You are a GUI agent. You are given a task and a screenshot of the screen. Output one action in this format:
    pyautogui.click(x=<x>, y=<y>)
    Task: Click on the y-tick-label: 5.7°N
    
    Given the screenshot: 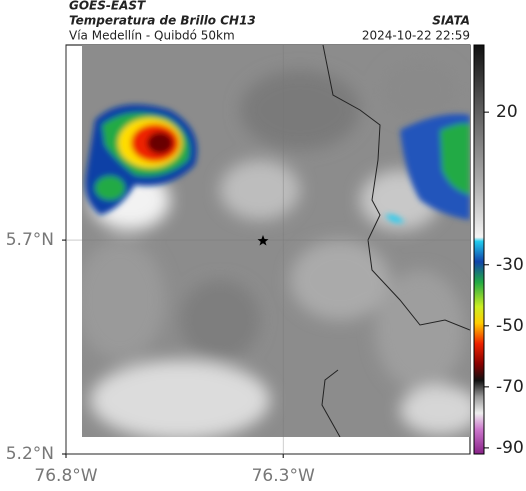 What is the action you would take?
    pyautogui.click(x=30, y=240)
    